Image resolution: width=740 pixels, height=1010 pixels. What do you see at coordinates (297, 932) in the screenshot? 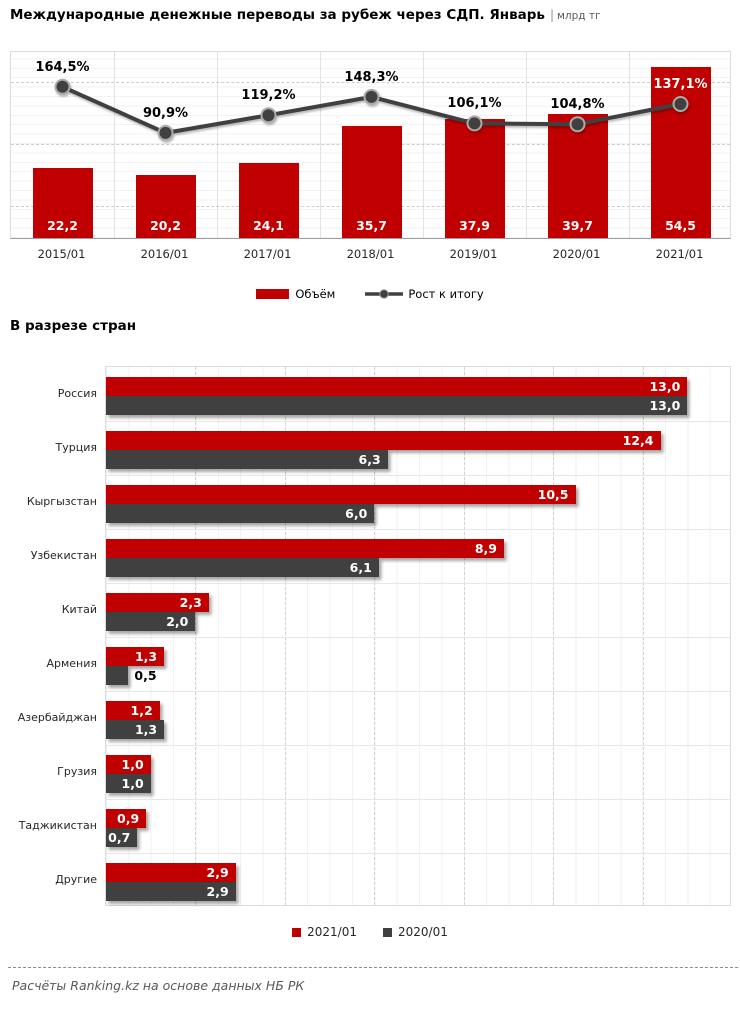
I see `year-2021-swatch-icon` at bounding box center [297, 932].